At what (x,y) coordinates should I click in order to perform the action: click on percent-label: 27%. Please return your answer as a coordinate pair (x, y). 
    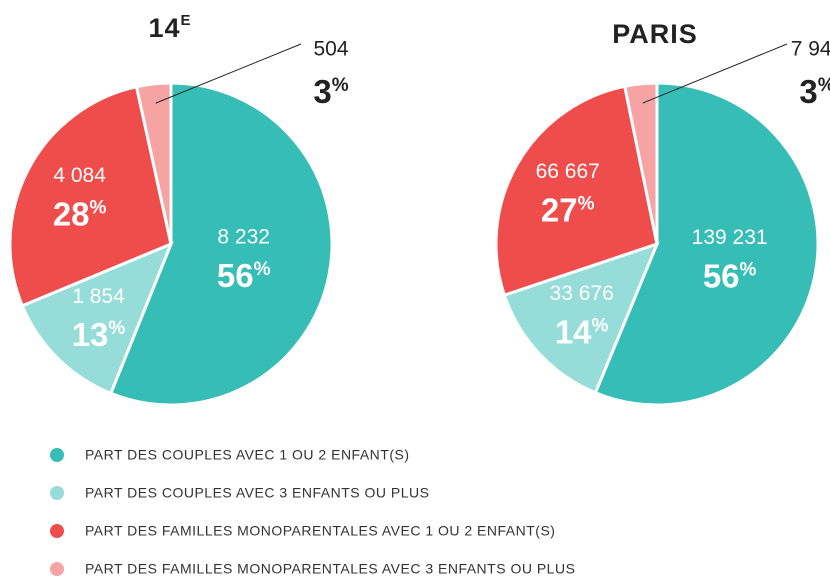
    Looking at the image, I should click on (568, 209).